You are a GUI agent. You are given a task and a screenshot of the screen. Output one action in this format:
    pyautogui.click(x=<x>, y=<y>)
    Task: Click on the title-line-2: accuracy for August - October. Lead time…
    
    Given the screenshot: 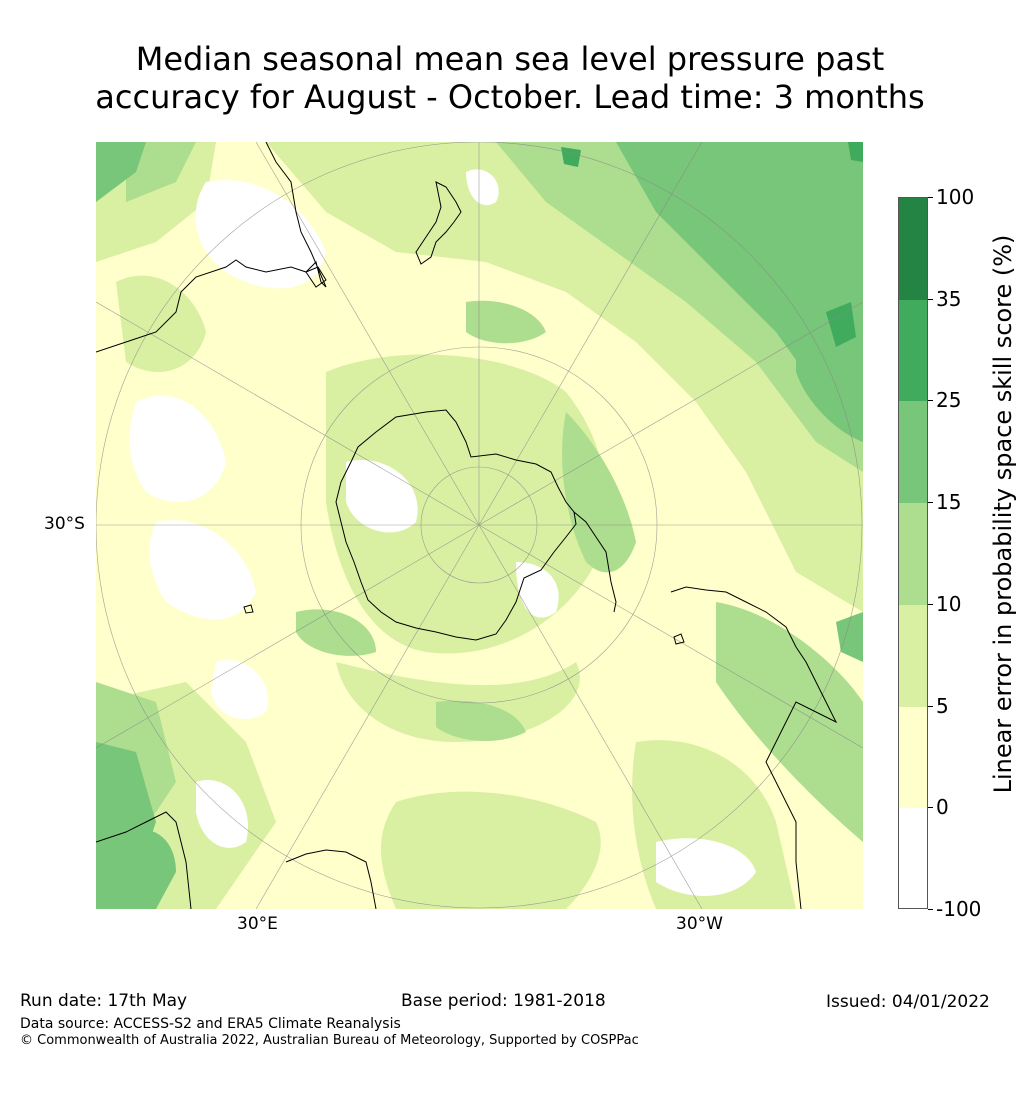 What is the action you would take?
    pyautogui.click(x=510, y=97)
    